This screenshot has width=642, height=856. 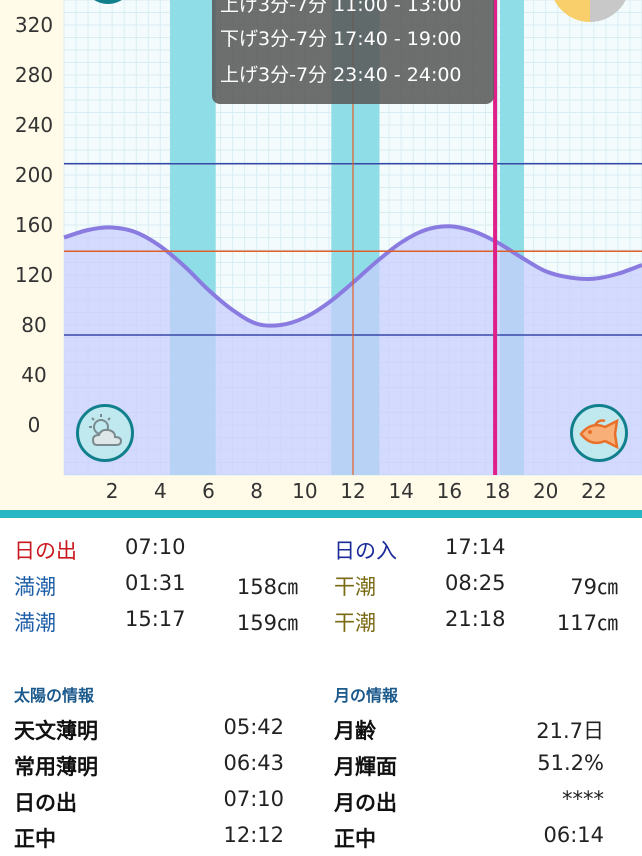 What do you see at coordinates (34, 275) in the screenshot?
I see `y-tick-label: 120` at bounding box center [34, 275].